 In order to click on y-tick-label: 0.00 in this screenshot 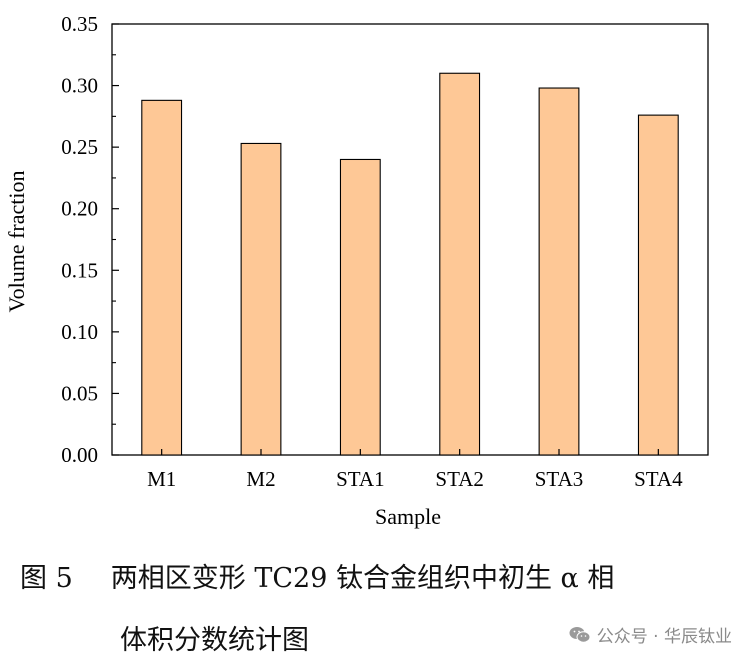, I will do `click(79, 455)`.